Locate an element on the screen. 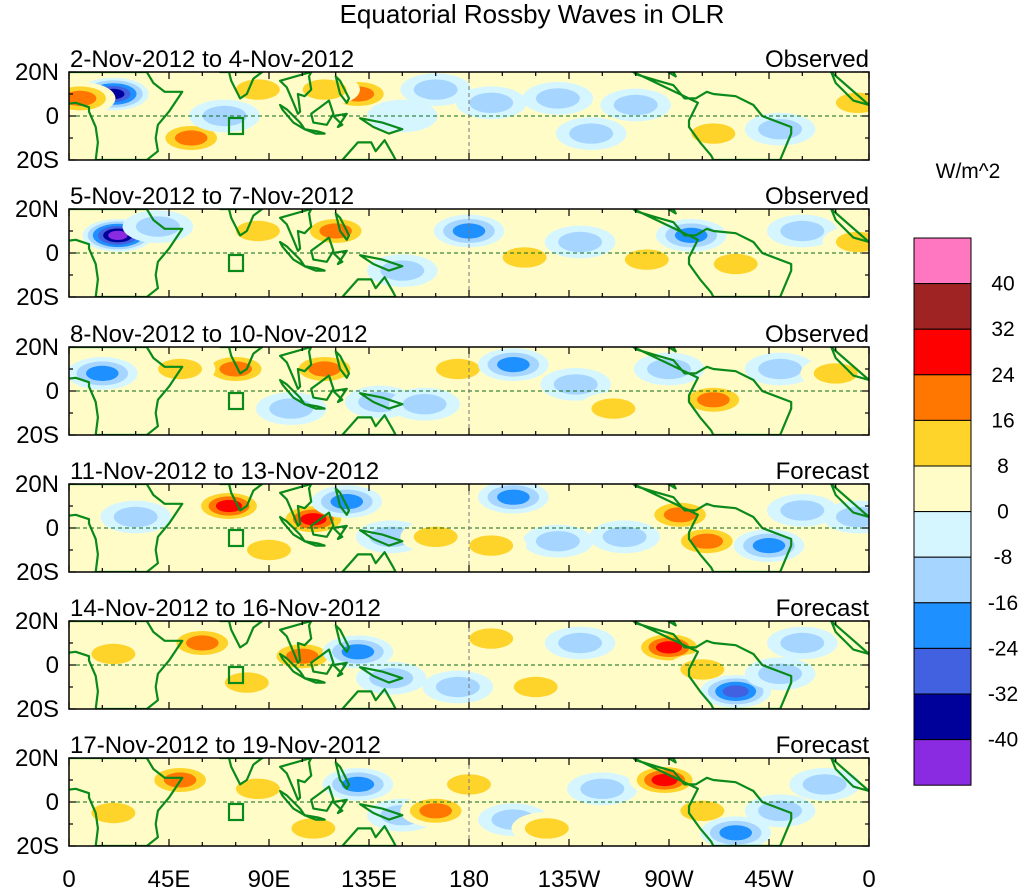 The height and width of the screenshot is (890, 1021). panel-date-range: 17-Nov-2012 to 19-Nov-2012 is located at coordinates (225, 745).